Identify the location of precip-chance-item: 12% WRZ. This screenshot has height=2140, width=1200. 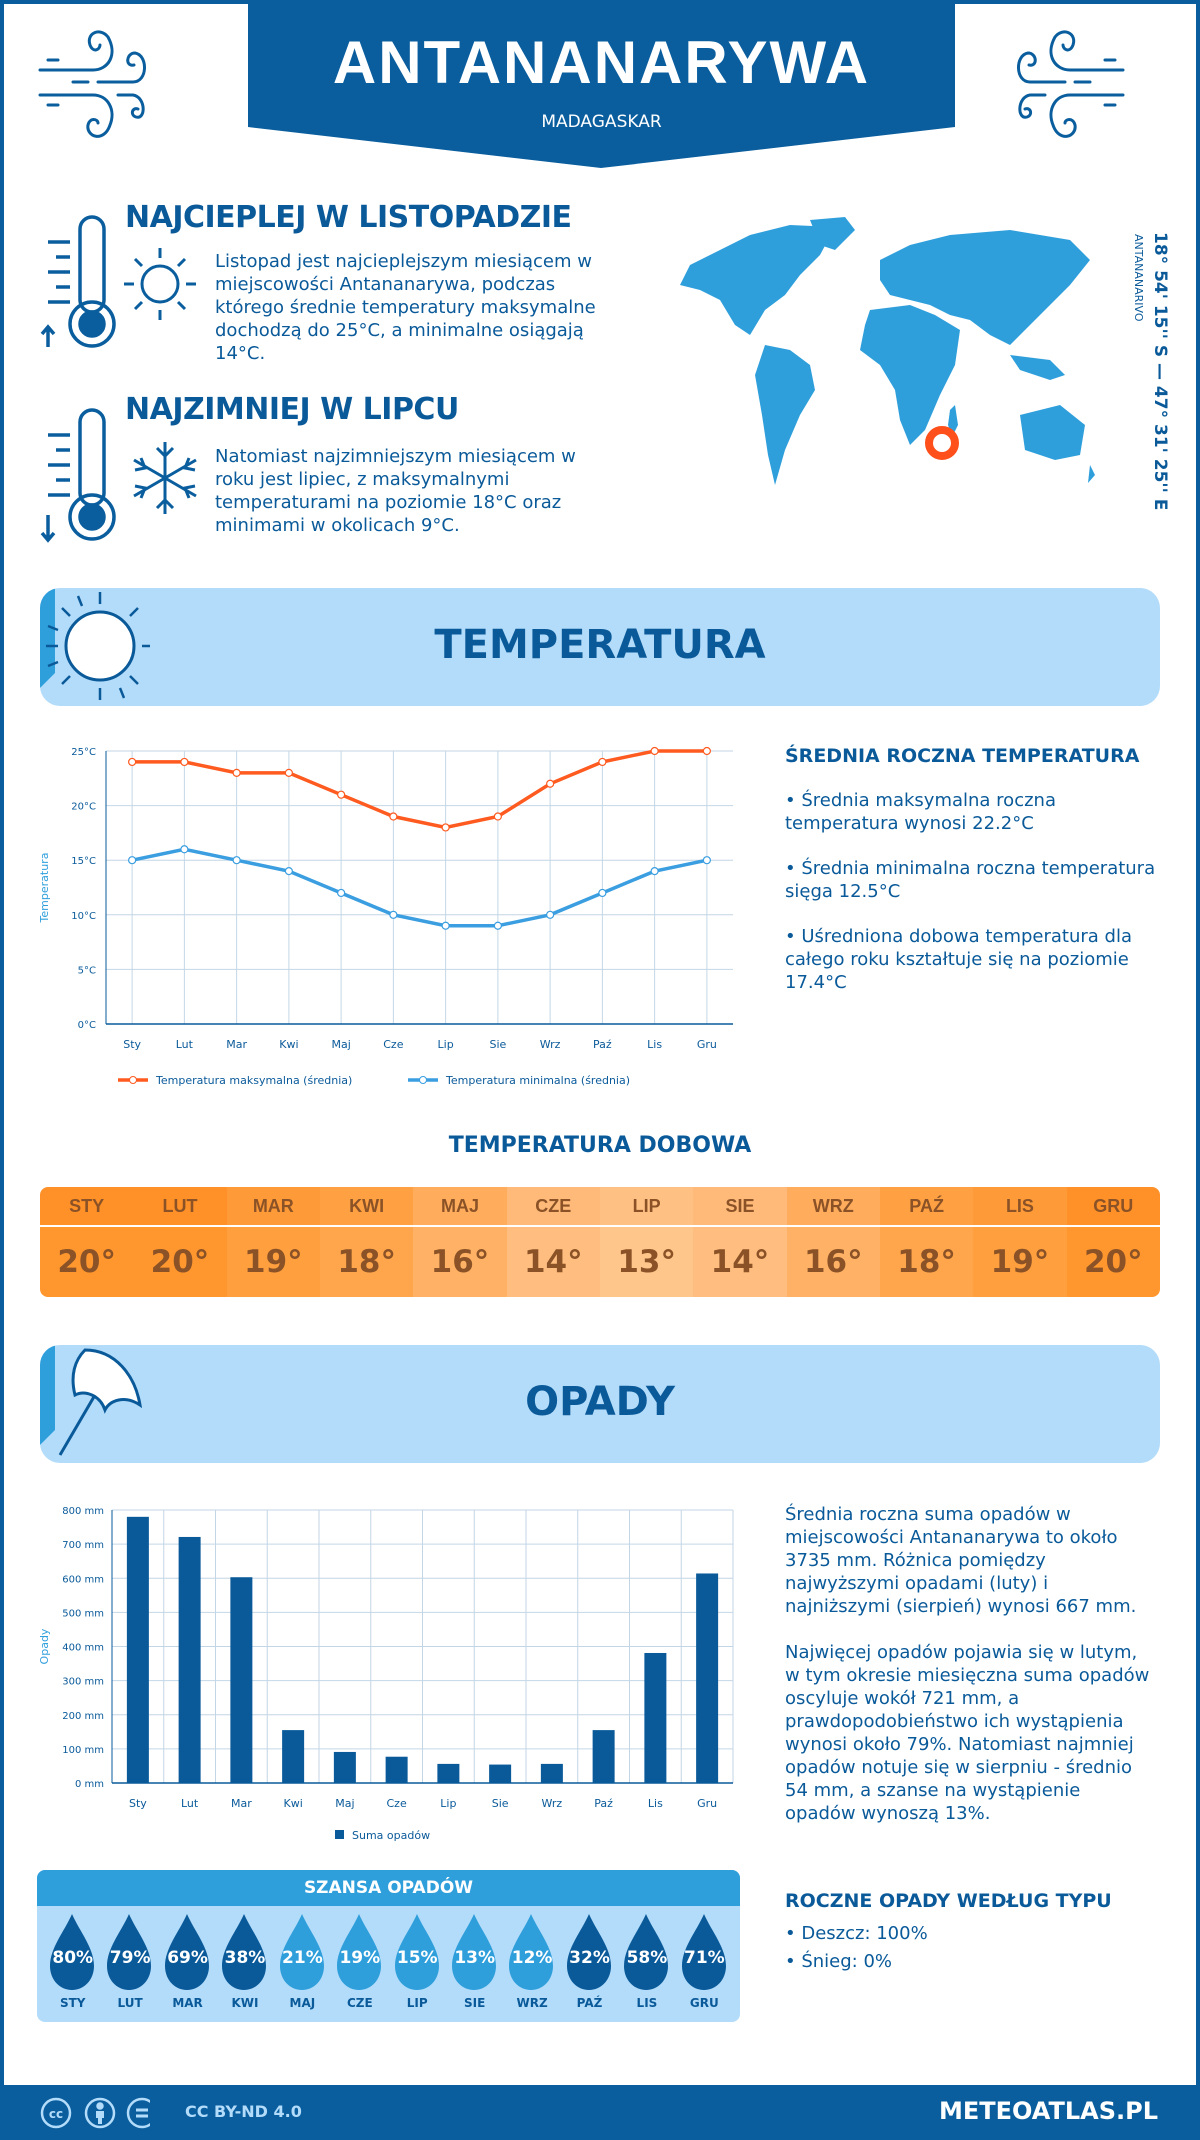
(531, 1964).